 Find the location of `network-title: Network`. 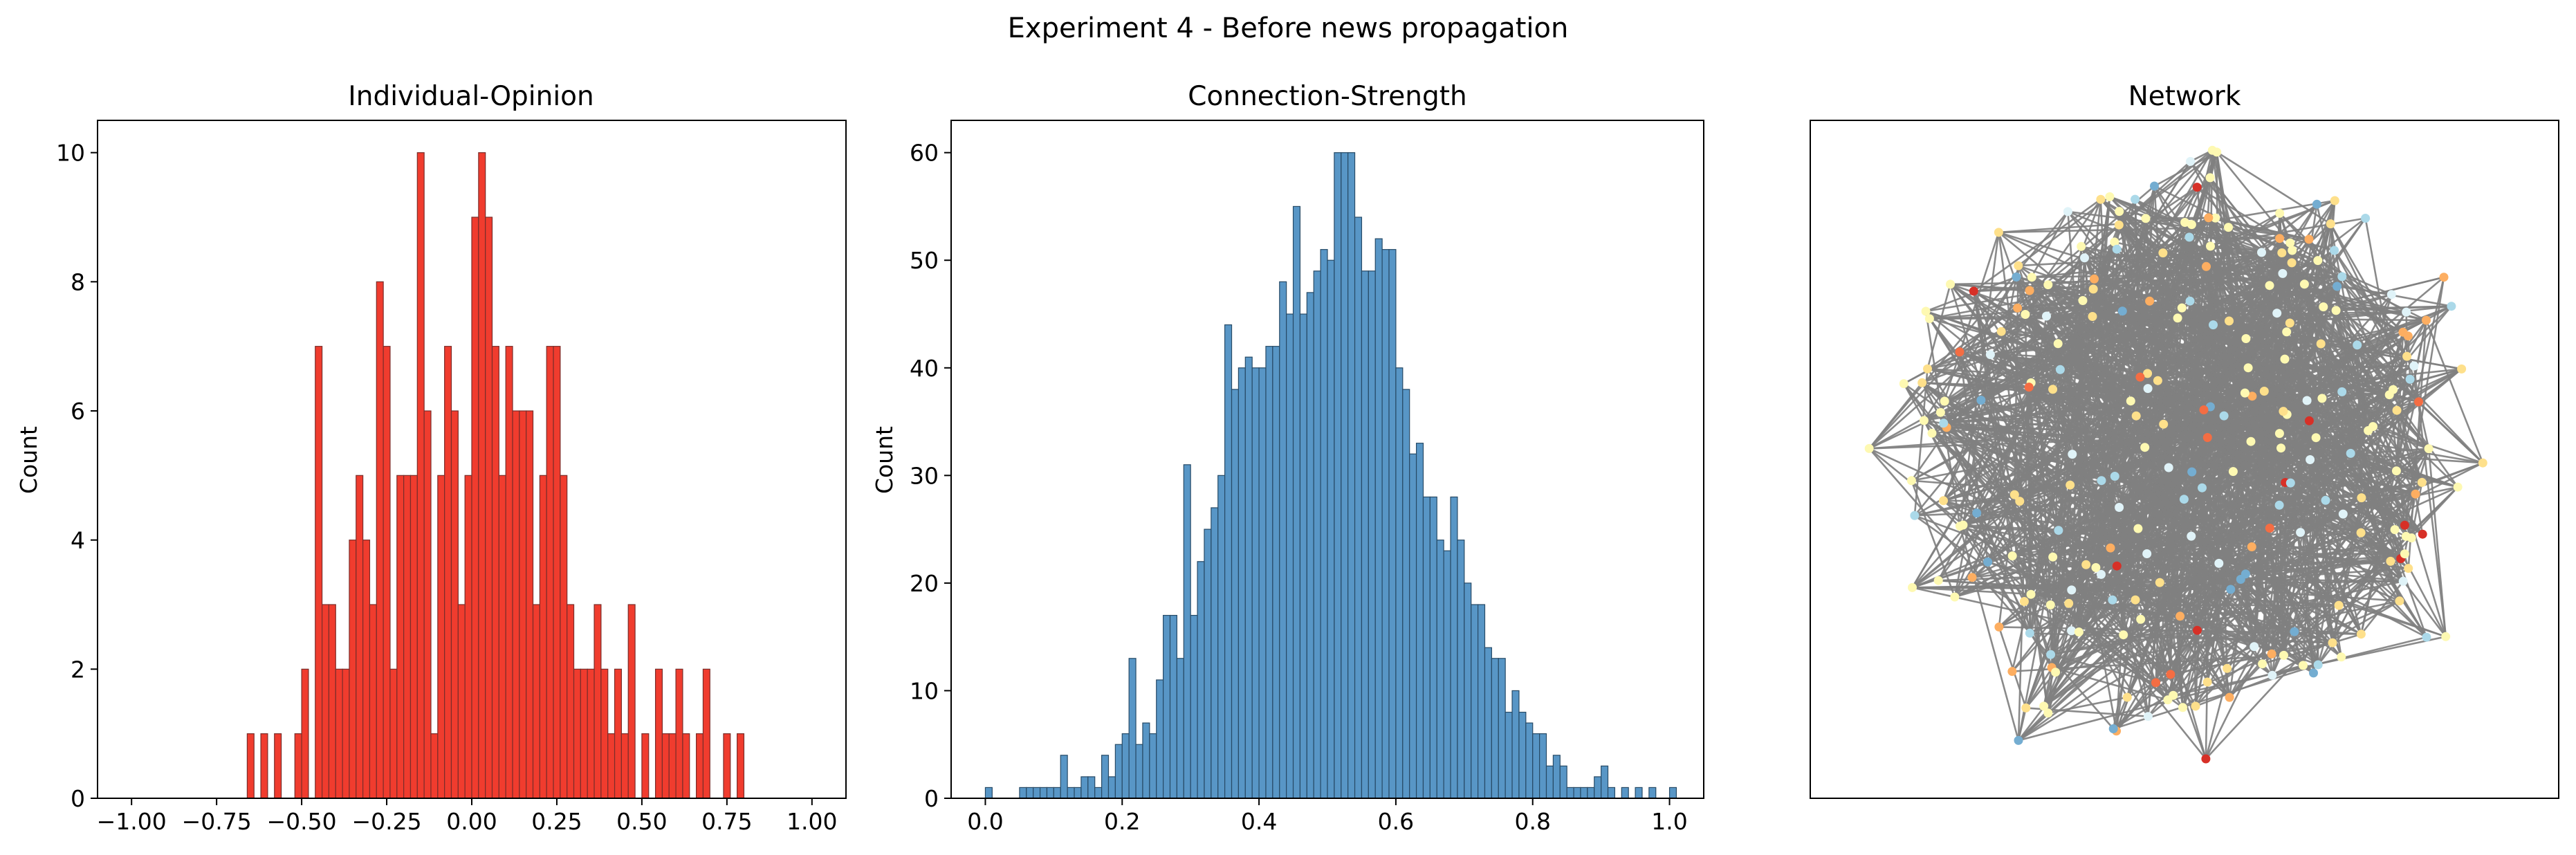

network-title: Network is located at coordinates (2184, 96).